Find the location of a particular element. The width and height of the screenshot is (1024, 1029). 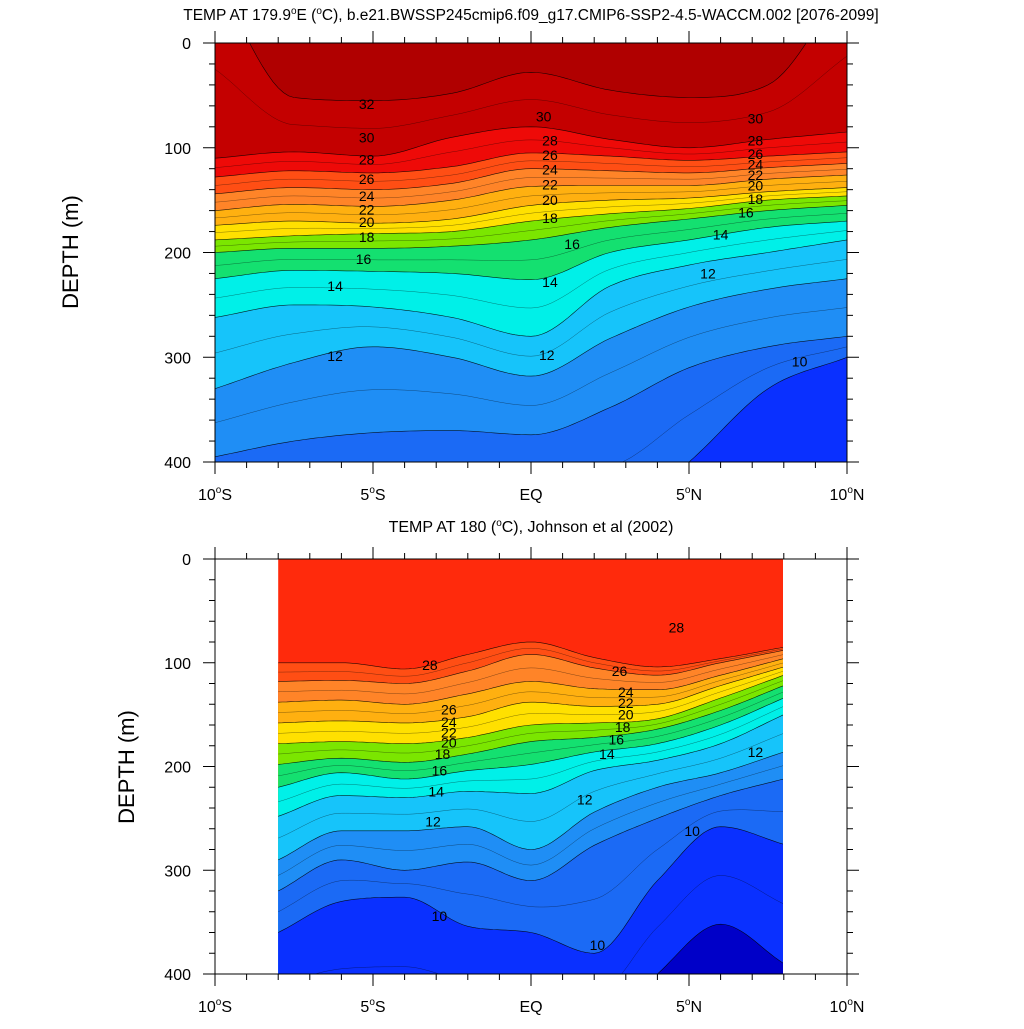

isotherm-32C is located at coordinates (528, 72).